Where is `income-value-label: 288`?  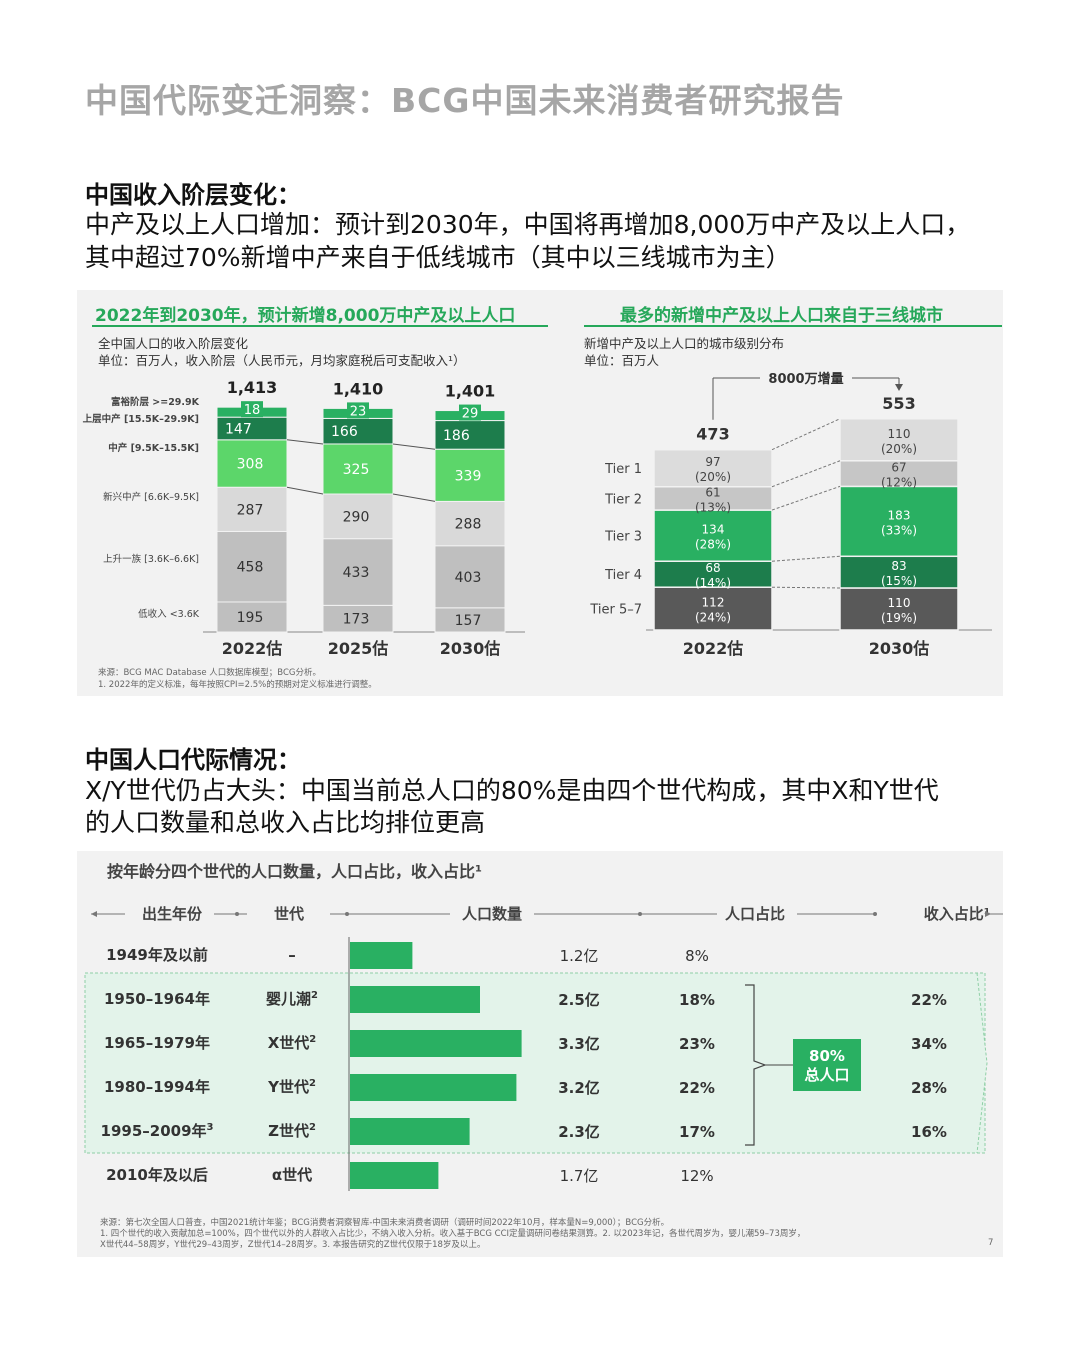 income-value-label: 288 is located at coordinates (468, 525).